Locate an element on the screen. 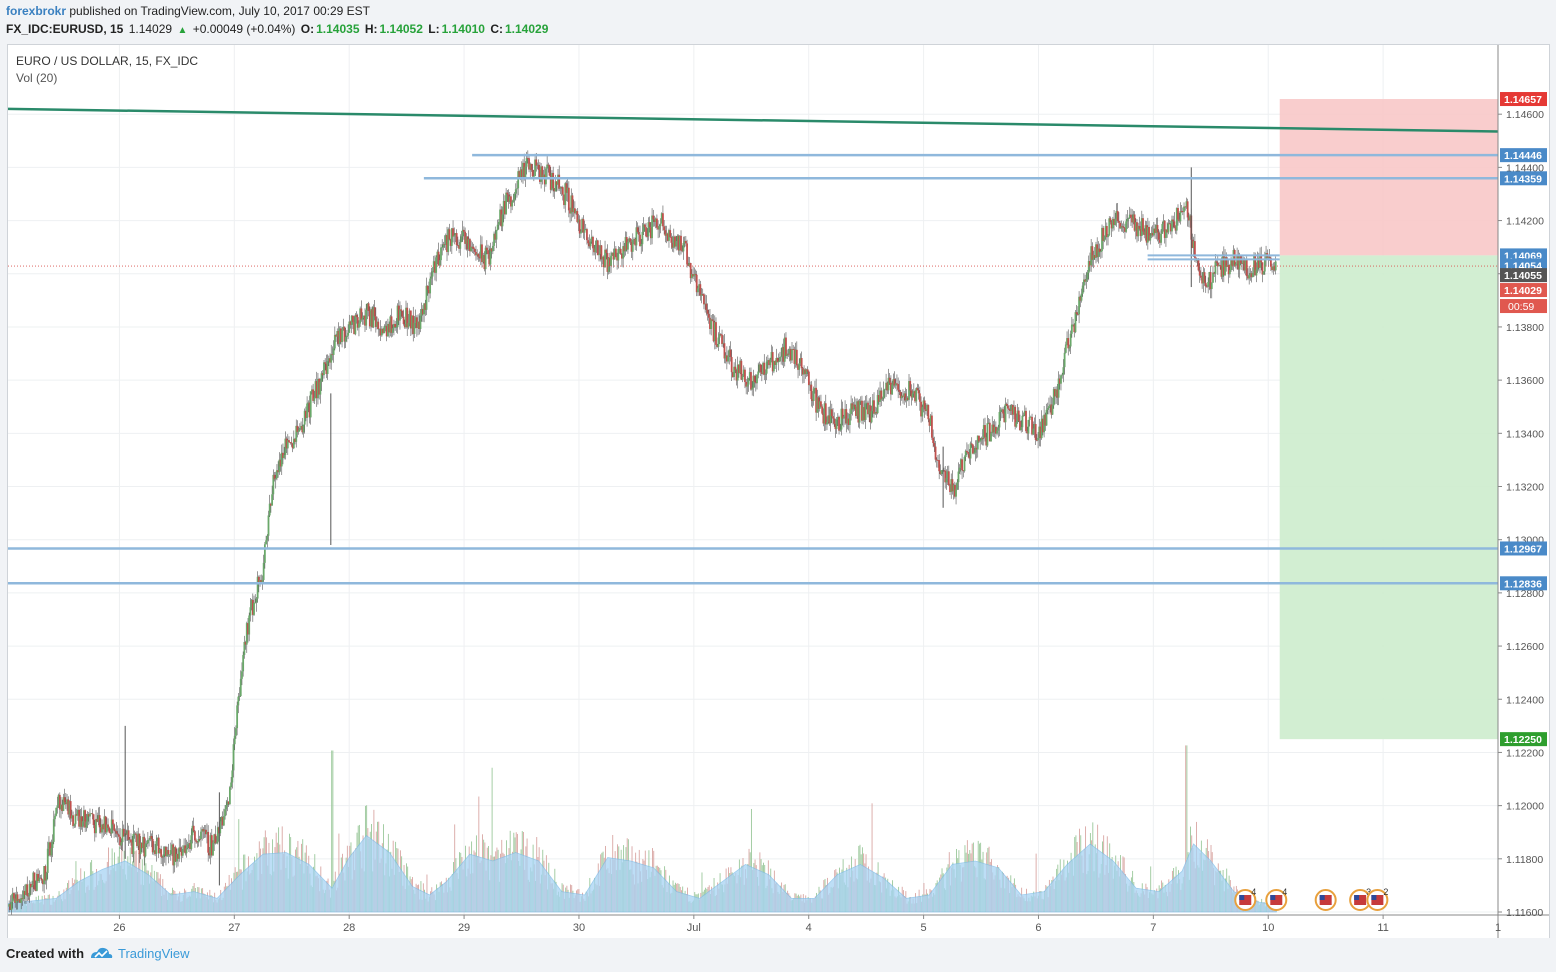 The width and height of the screenshot is (1556, 972). volume-indicator-label: Vol (20) is located at coordinates (36, 78).